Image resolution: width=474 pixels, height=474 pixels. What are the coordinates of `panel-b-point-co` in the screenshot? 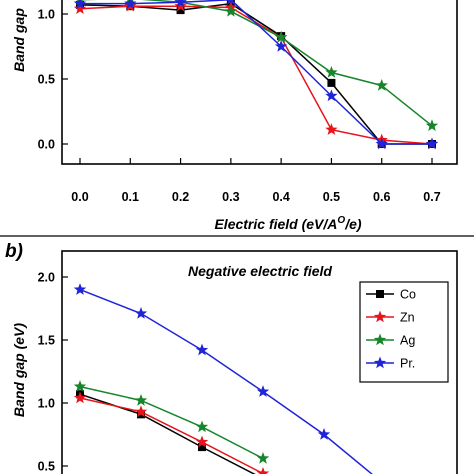 It's located at (202, 447).